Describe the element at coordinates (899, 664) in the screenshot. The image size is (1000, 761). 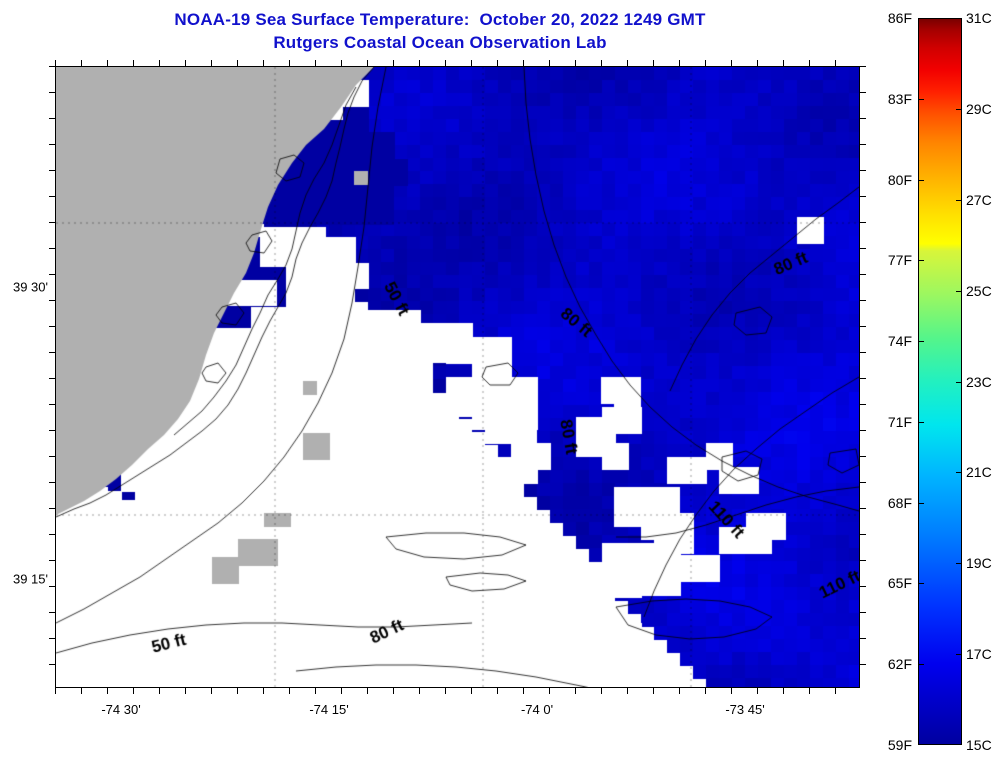
I see `colorbar-label-fahrenheit: 62F` at that location.